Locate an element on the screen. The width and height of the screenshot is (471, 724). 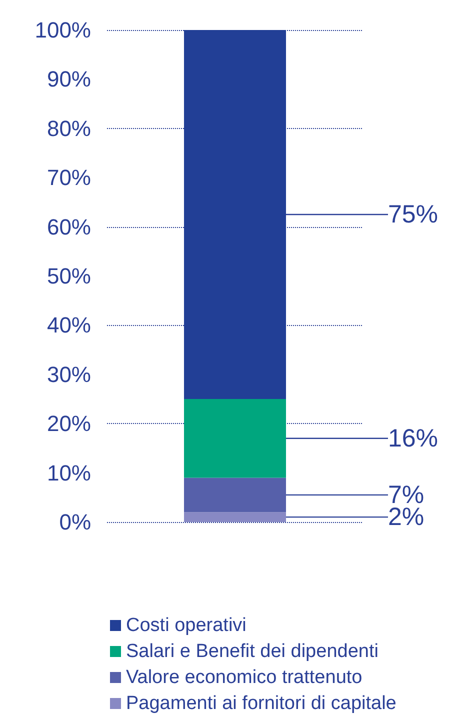
y-tick-label: 90% is located at coordinates (68, 79).